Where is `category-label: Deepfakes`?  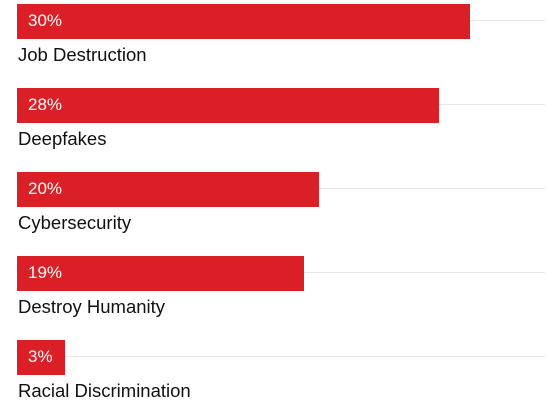
category-label: Deepfakes is located at coordinates (62, 138).